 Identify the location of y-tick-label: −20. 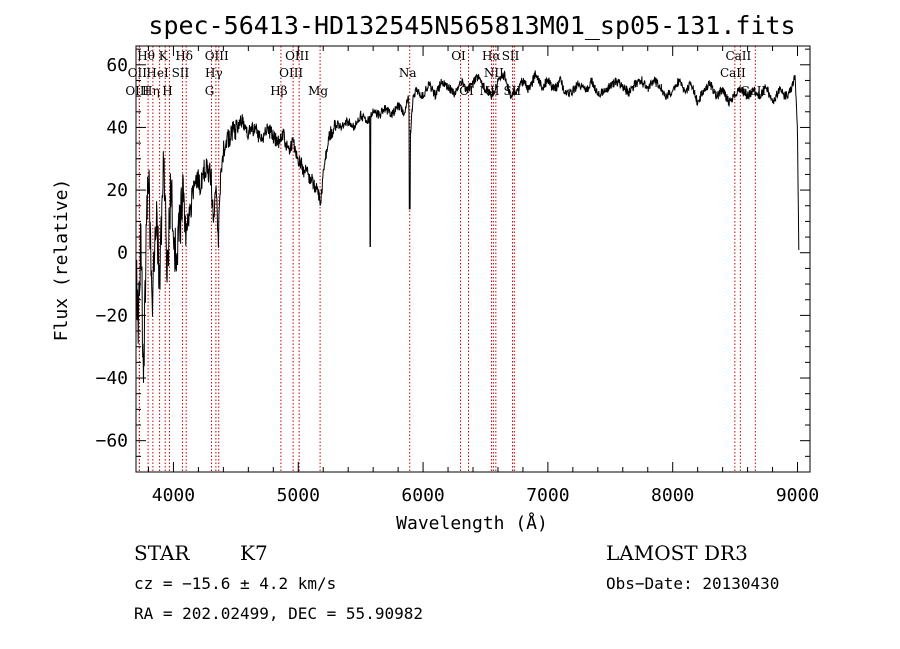
(111, 315).